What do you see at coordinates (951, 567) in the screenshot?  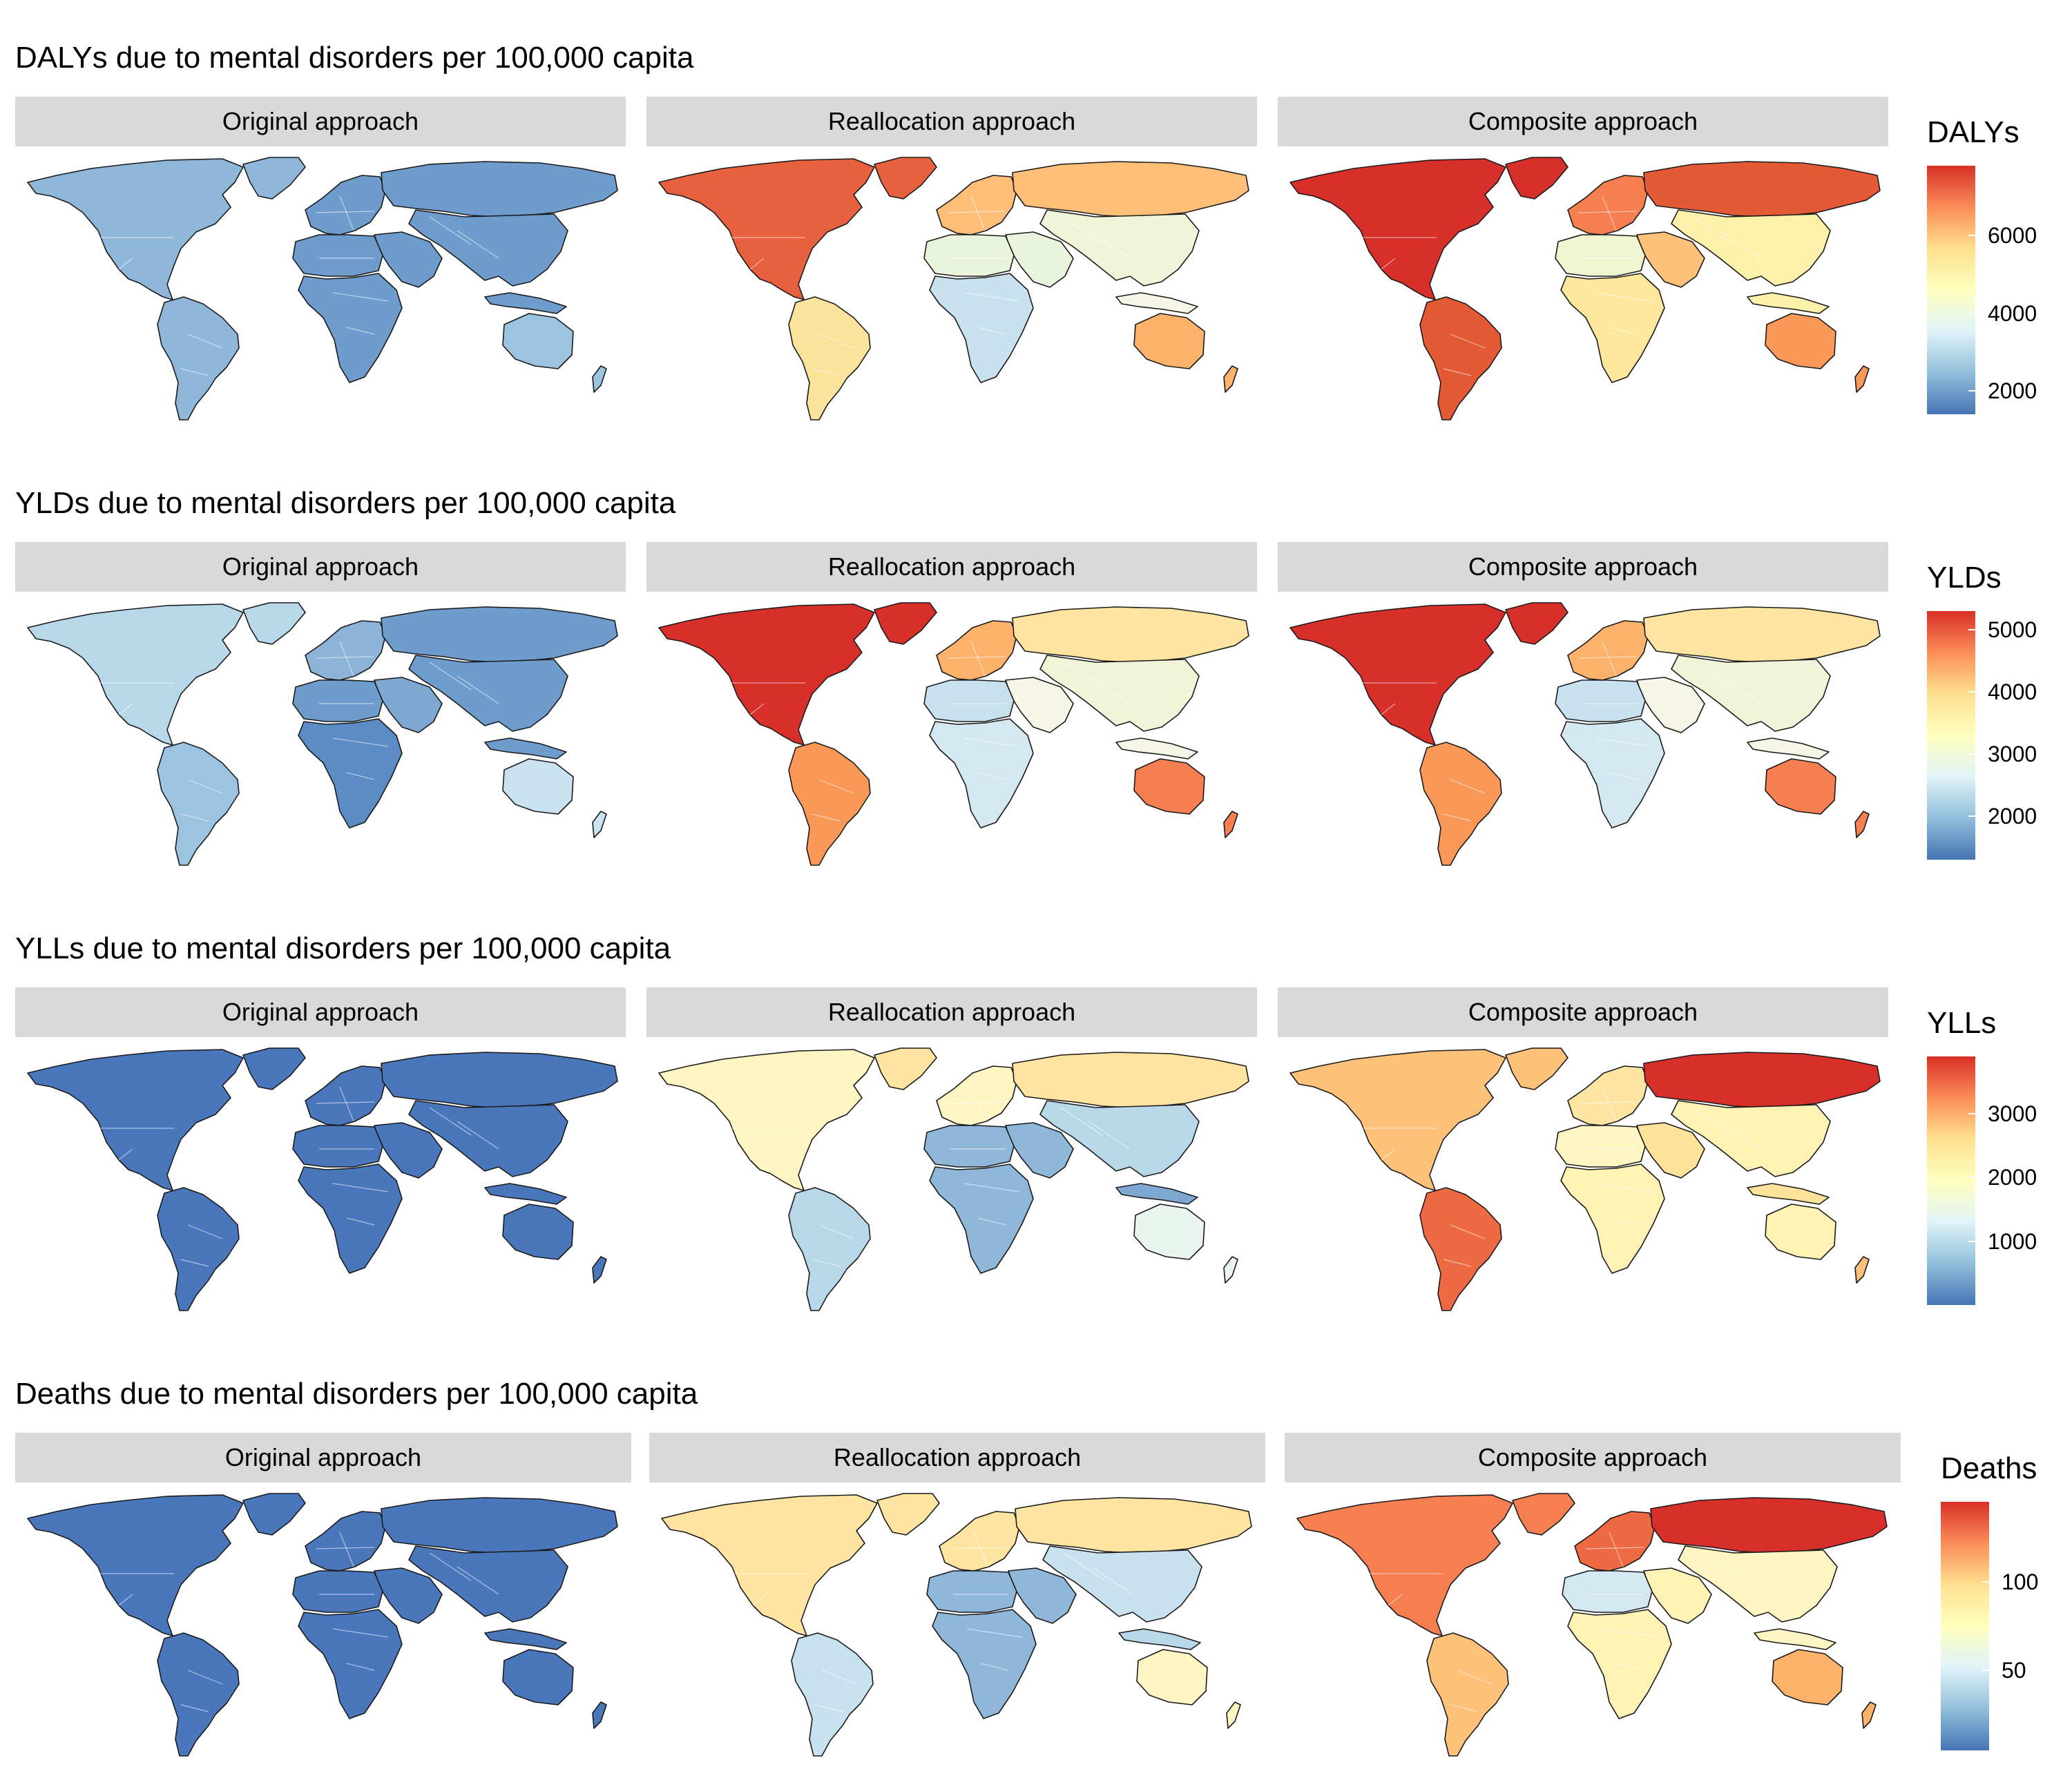 I see `facet-strip: Reallocation approach` at bounding box center [951, 567].